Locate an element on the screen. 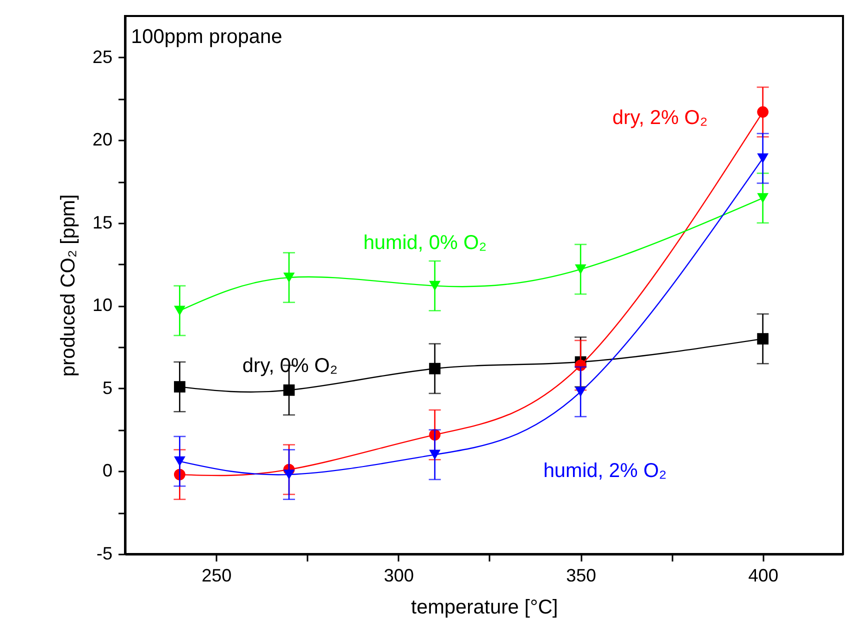  y-tick-label: 5 is located at coordinates (107, 388).